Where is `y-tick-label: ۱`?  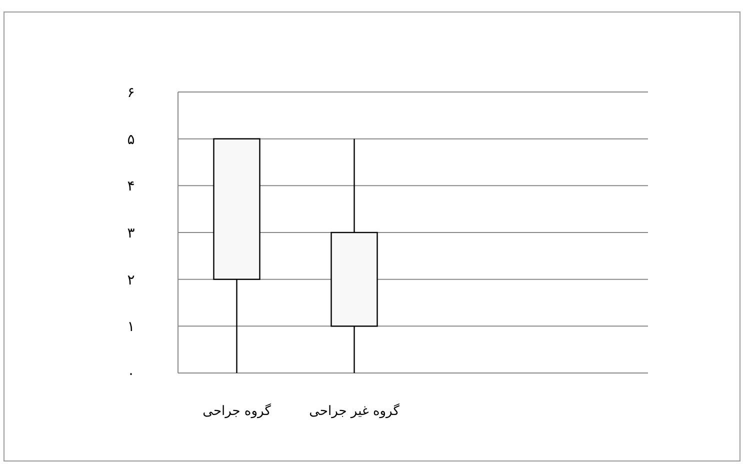 y-tick-label: ۱ is located at coordinates (131, 327).